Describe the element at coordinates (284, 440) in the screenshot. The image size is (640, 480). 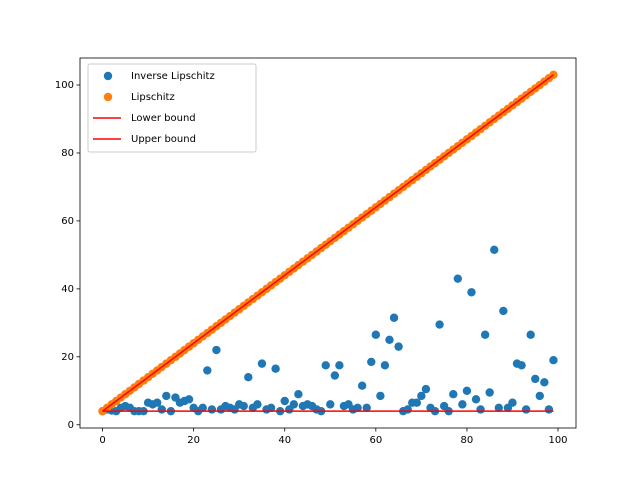
I see `x-tick-label: 40` at that location.